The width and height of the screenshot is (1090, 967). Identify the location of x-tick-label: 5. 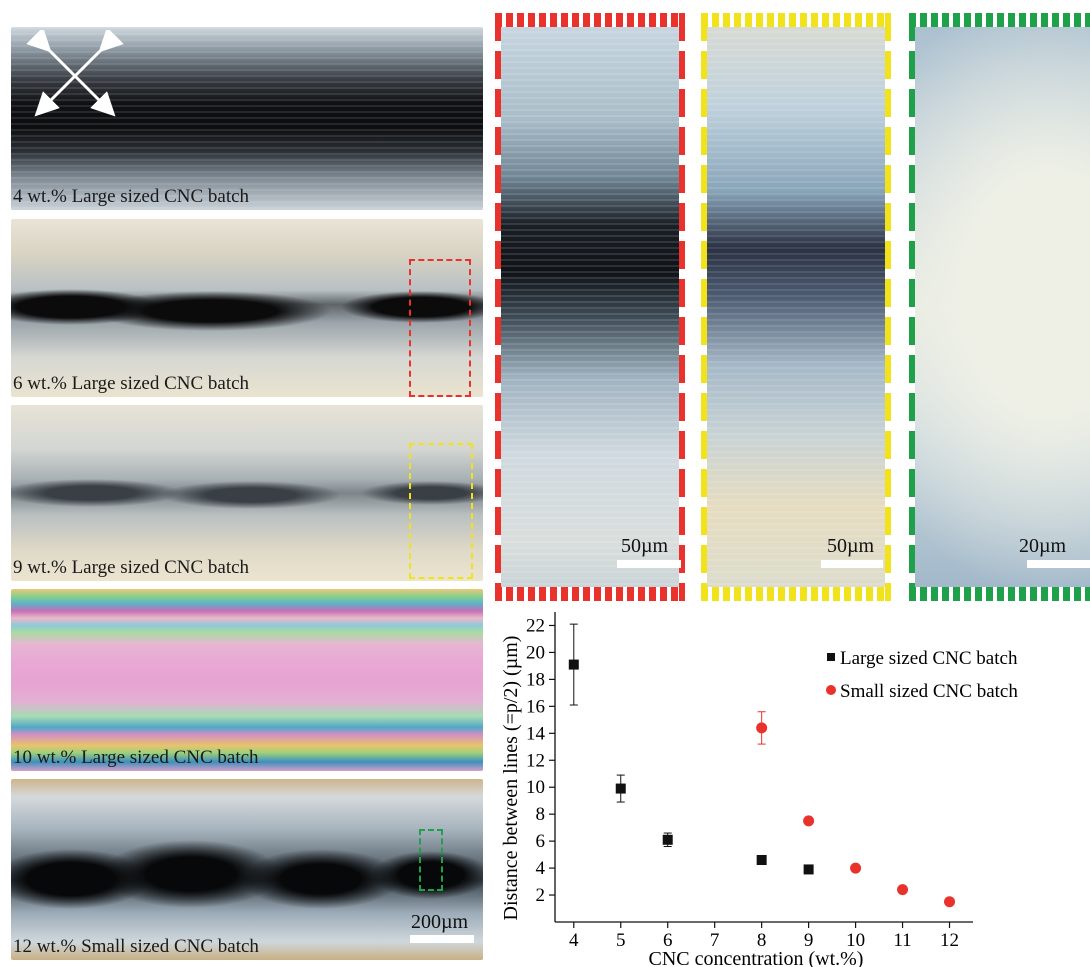
(621, 940).